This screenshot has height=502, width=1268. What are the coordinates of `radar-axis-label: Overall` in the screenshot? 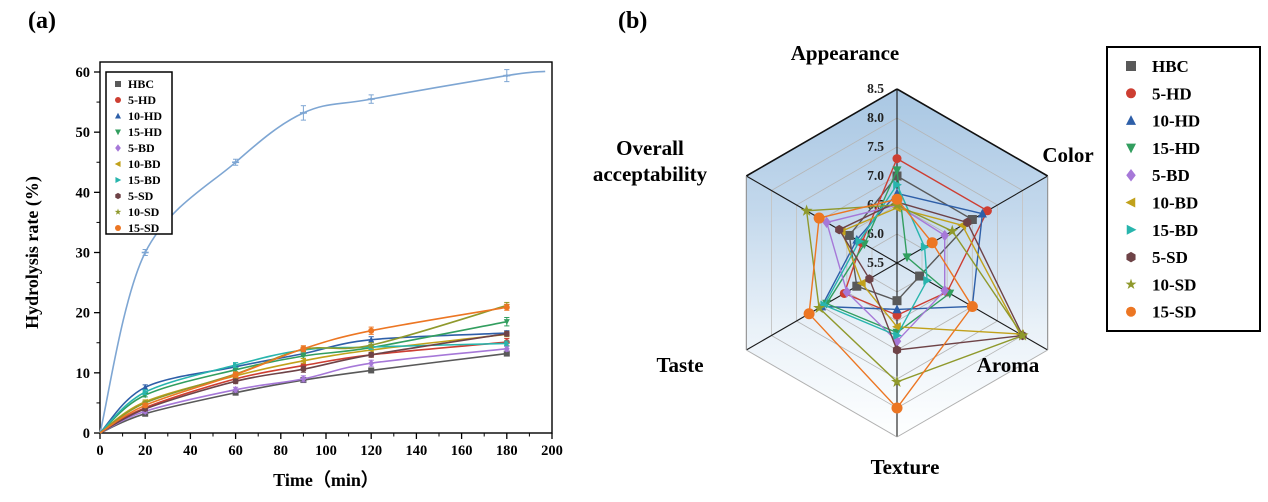 It's located at (650, 148).